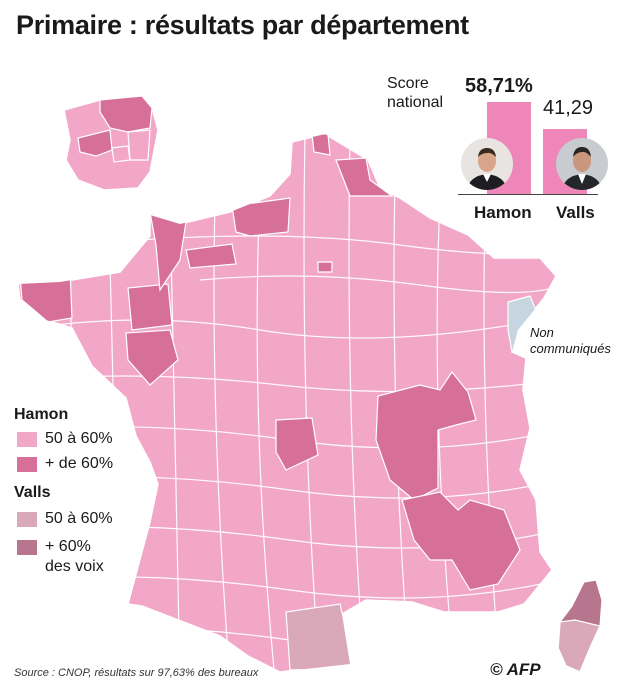 This screenshot has height=692, width=630. What do you see at coordinates (528, 194) in the screenshot?
I see `bar-baseline` at bounding box center [528, 194].